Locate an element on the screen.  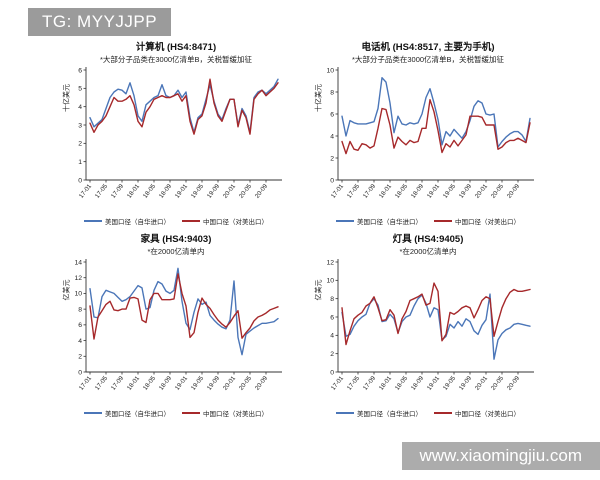
y-tick-label: 14 is located at coordinates (78, 262).